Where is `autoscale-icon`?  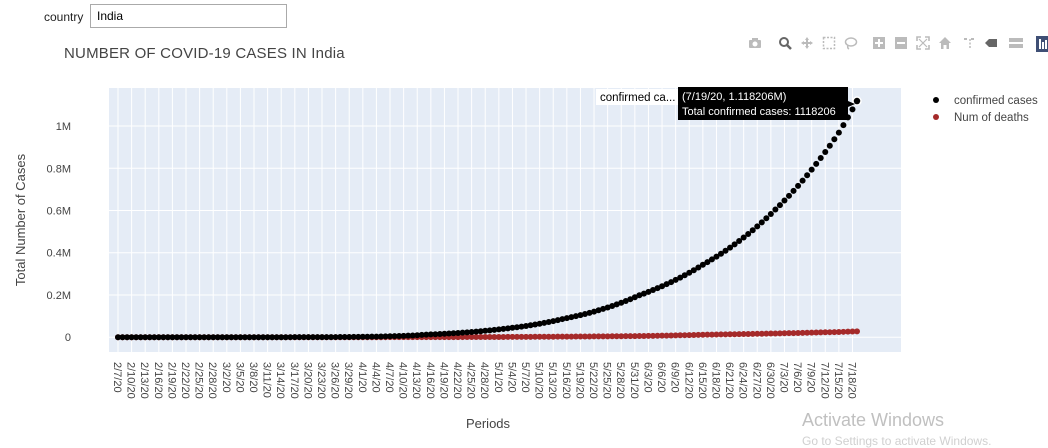 autoscale-icon is located at coordinates (923, 43).